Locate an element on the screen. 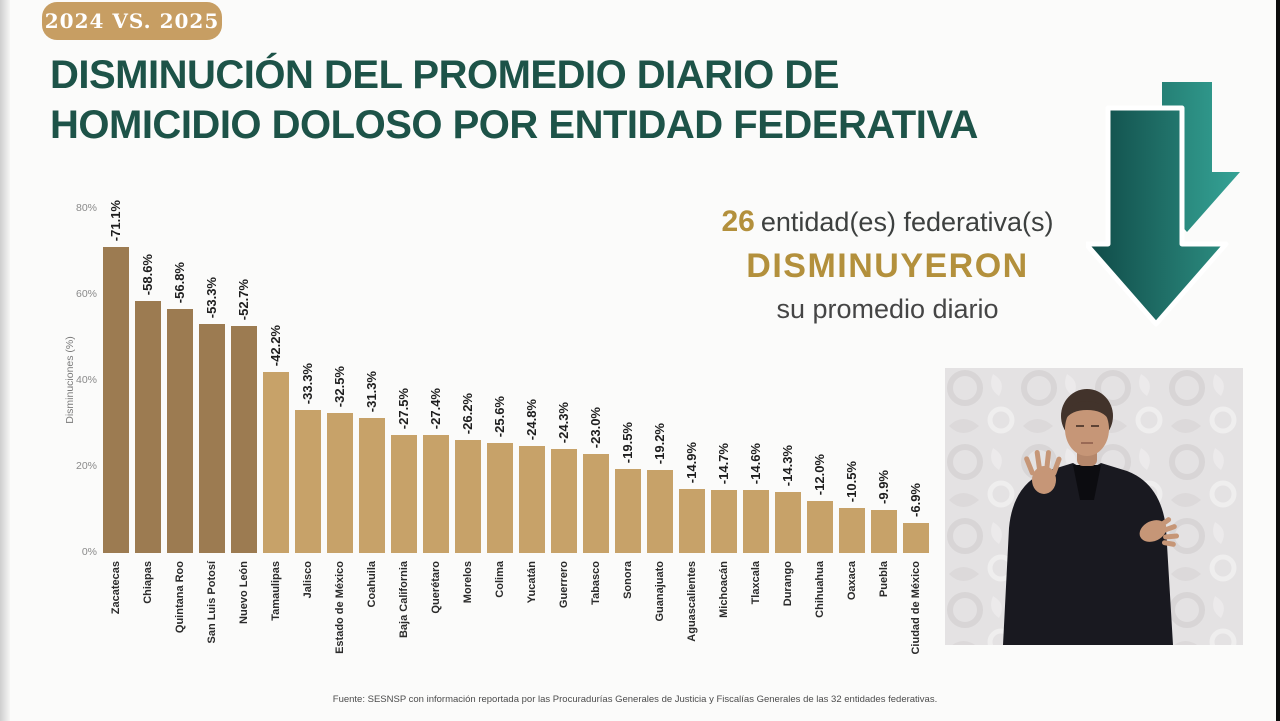 The width and height of the screenshot is (1280, 721). x-axis-label: Morelos is located at coordinates (468, 582).